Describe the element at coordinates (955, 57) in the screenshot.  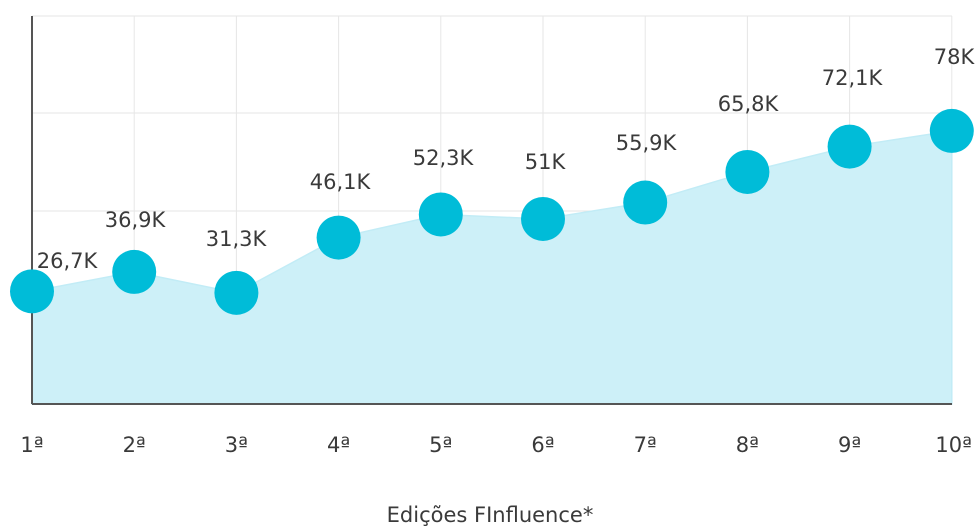
I see `data-label: 78K` at that location.